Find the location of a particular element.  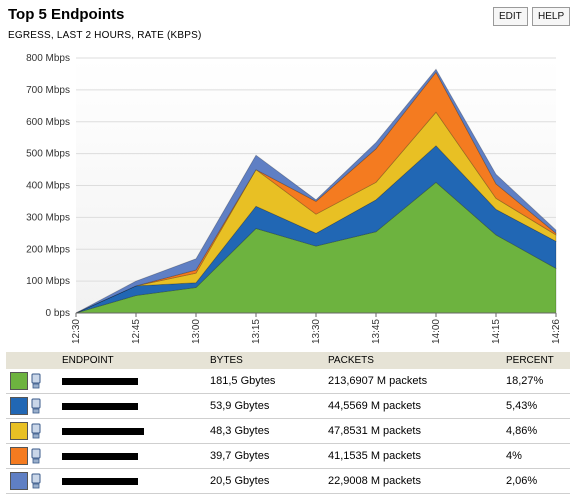

packets-cell: 41,1535 M packets is located at coordinates (413, 456).